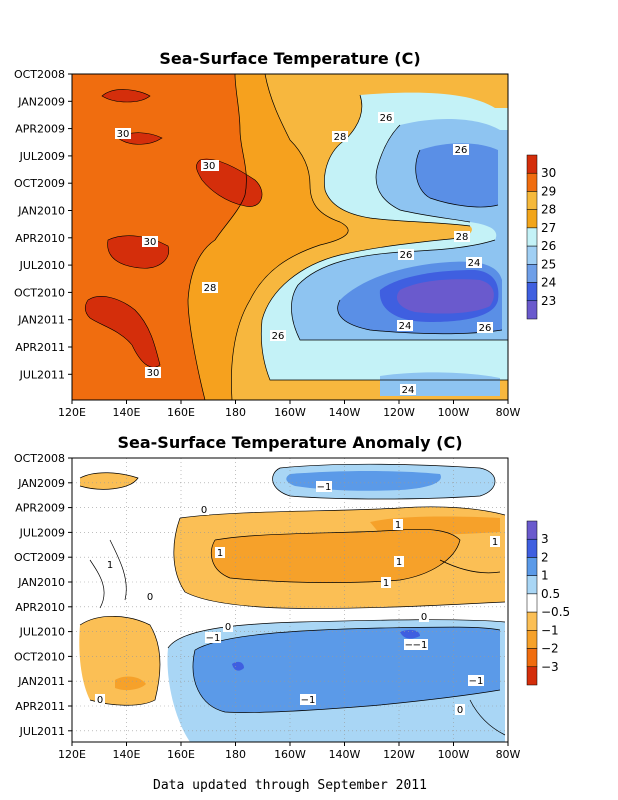  What do you see at coordinates (290, 412) in the screenshot?
I see `x-tick-label: 160W` at bounding box center [290, 412].